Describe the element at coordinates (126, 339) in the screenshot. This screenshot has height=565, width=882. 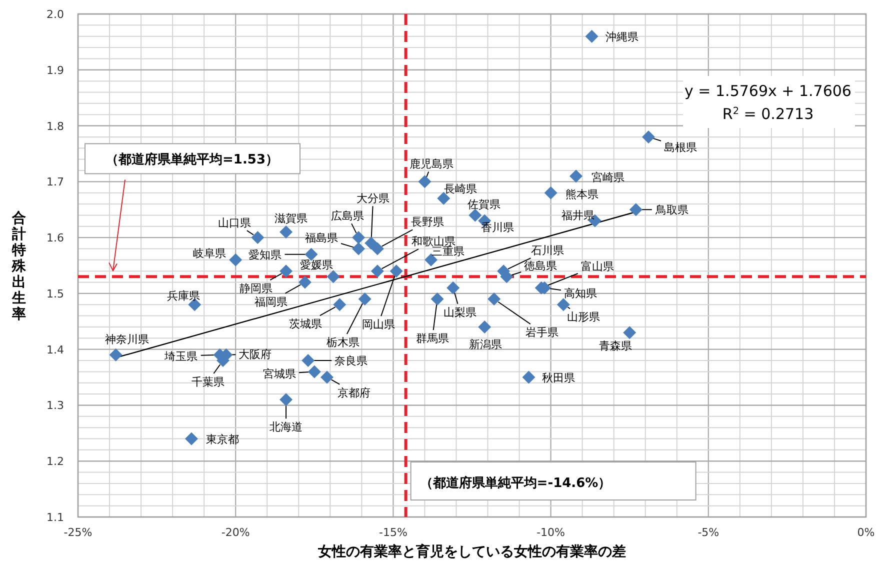
I see `annotation: 神奈川県` at that location.